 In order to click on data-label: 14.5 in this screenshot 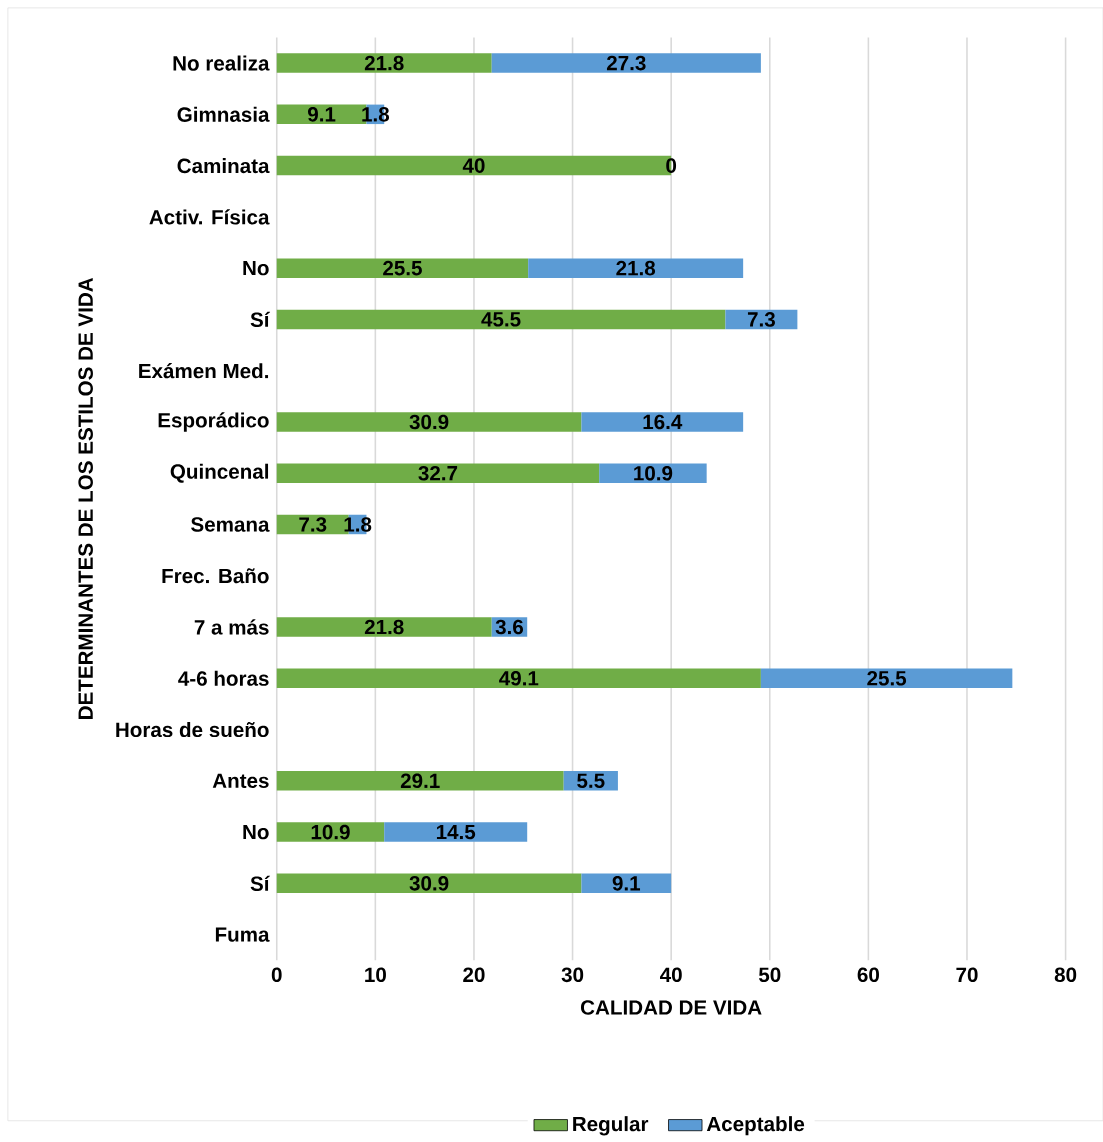, I will do `click(455, 832)`.